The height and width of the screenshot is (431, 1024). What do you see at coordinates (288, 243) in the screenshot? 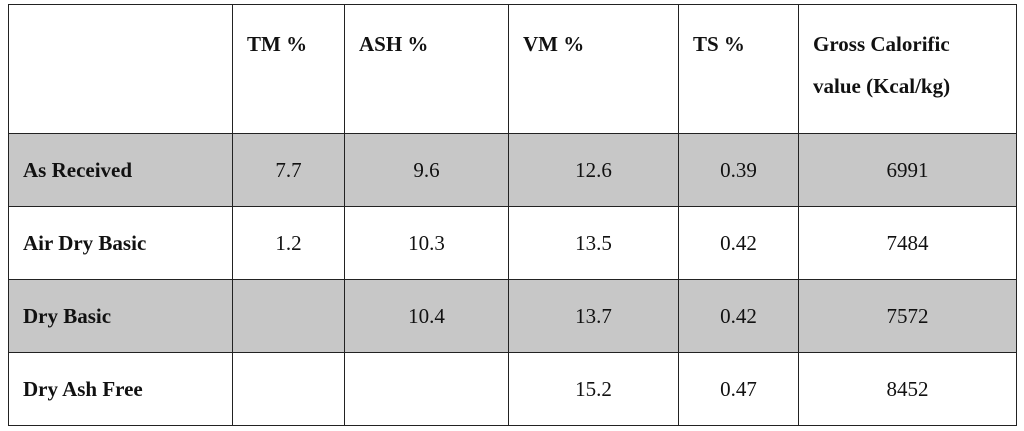
I see `value-cell: 1.2` at bounding box center [288, 243].